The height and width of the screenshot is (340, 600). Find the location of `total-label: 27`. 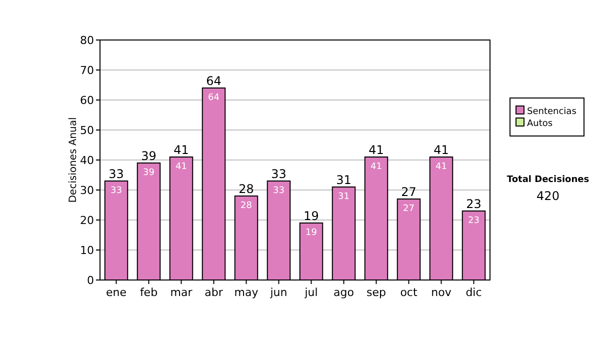

total-label: 27 is located at coordinates (408, 192).